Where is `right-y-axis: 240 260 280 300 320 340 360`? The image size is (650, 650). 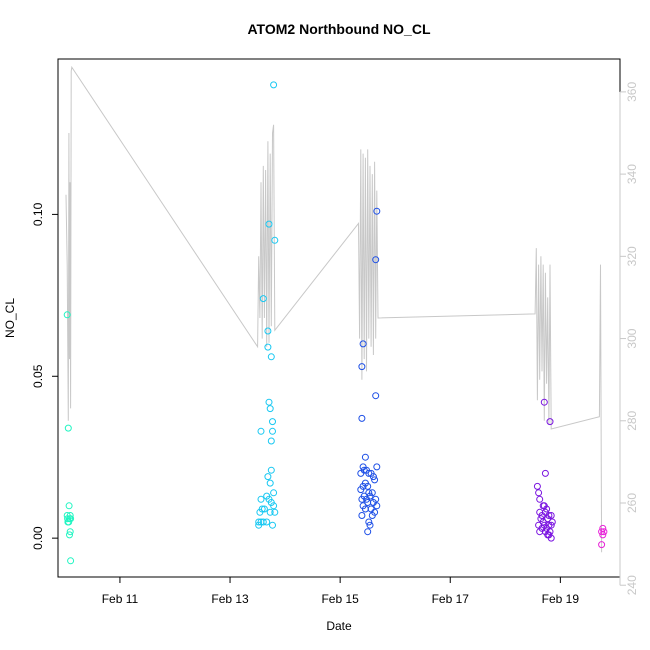
right-y-axis: 240 260 280 300 320 340 360 is located at coordinates (629, 338).